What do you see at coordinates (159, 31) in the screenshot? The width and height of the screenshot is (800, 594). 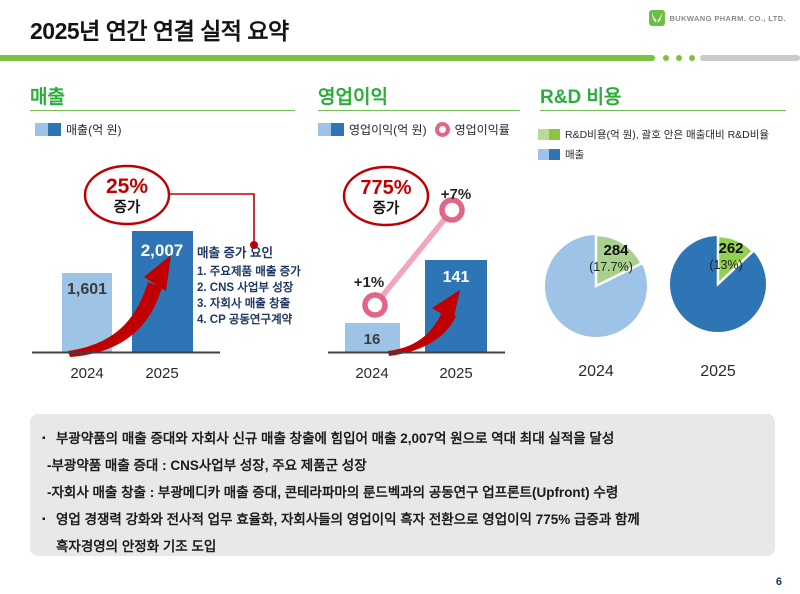 I see `slide-title: 2025년 연간 연결 실적 요약` at bounding box center [159, 31].